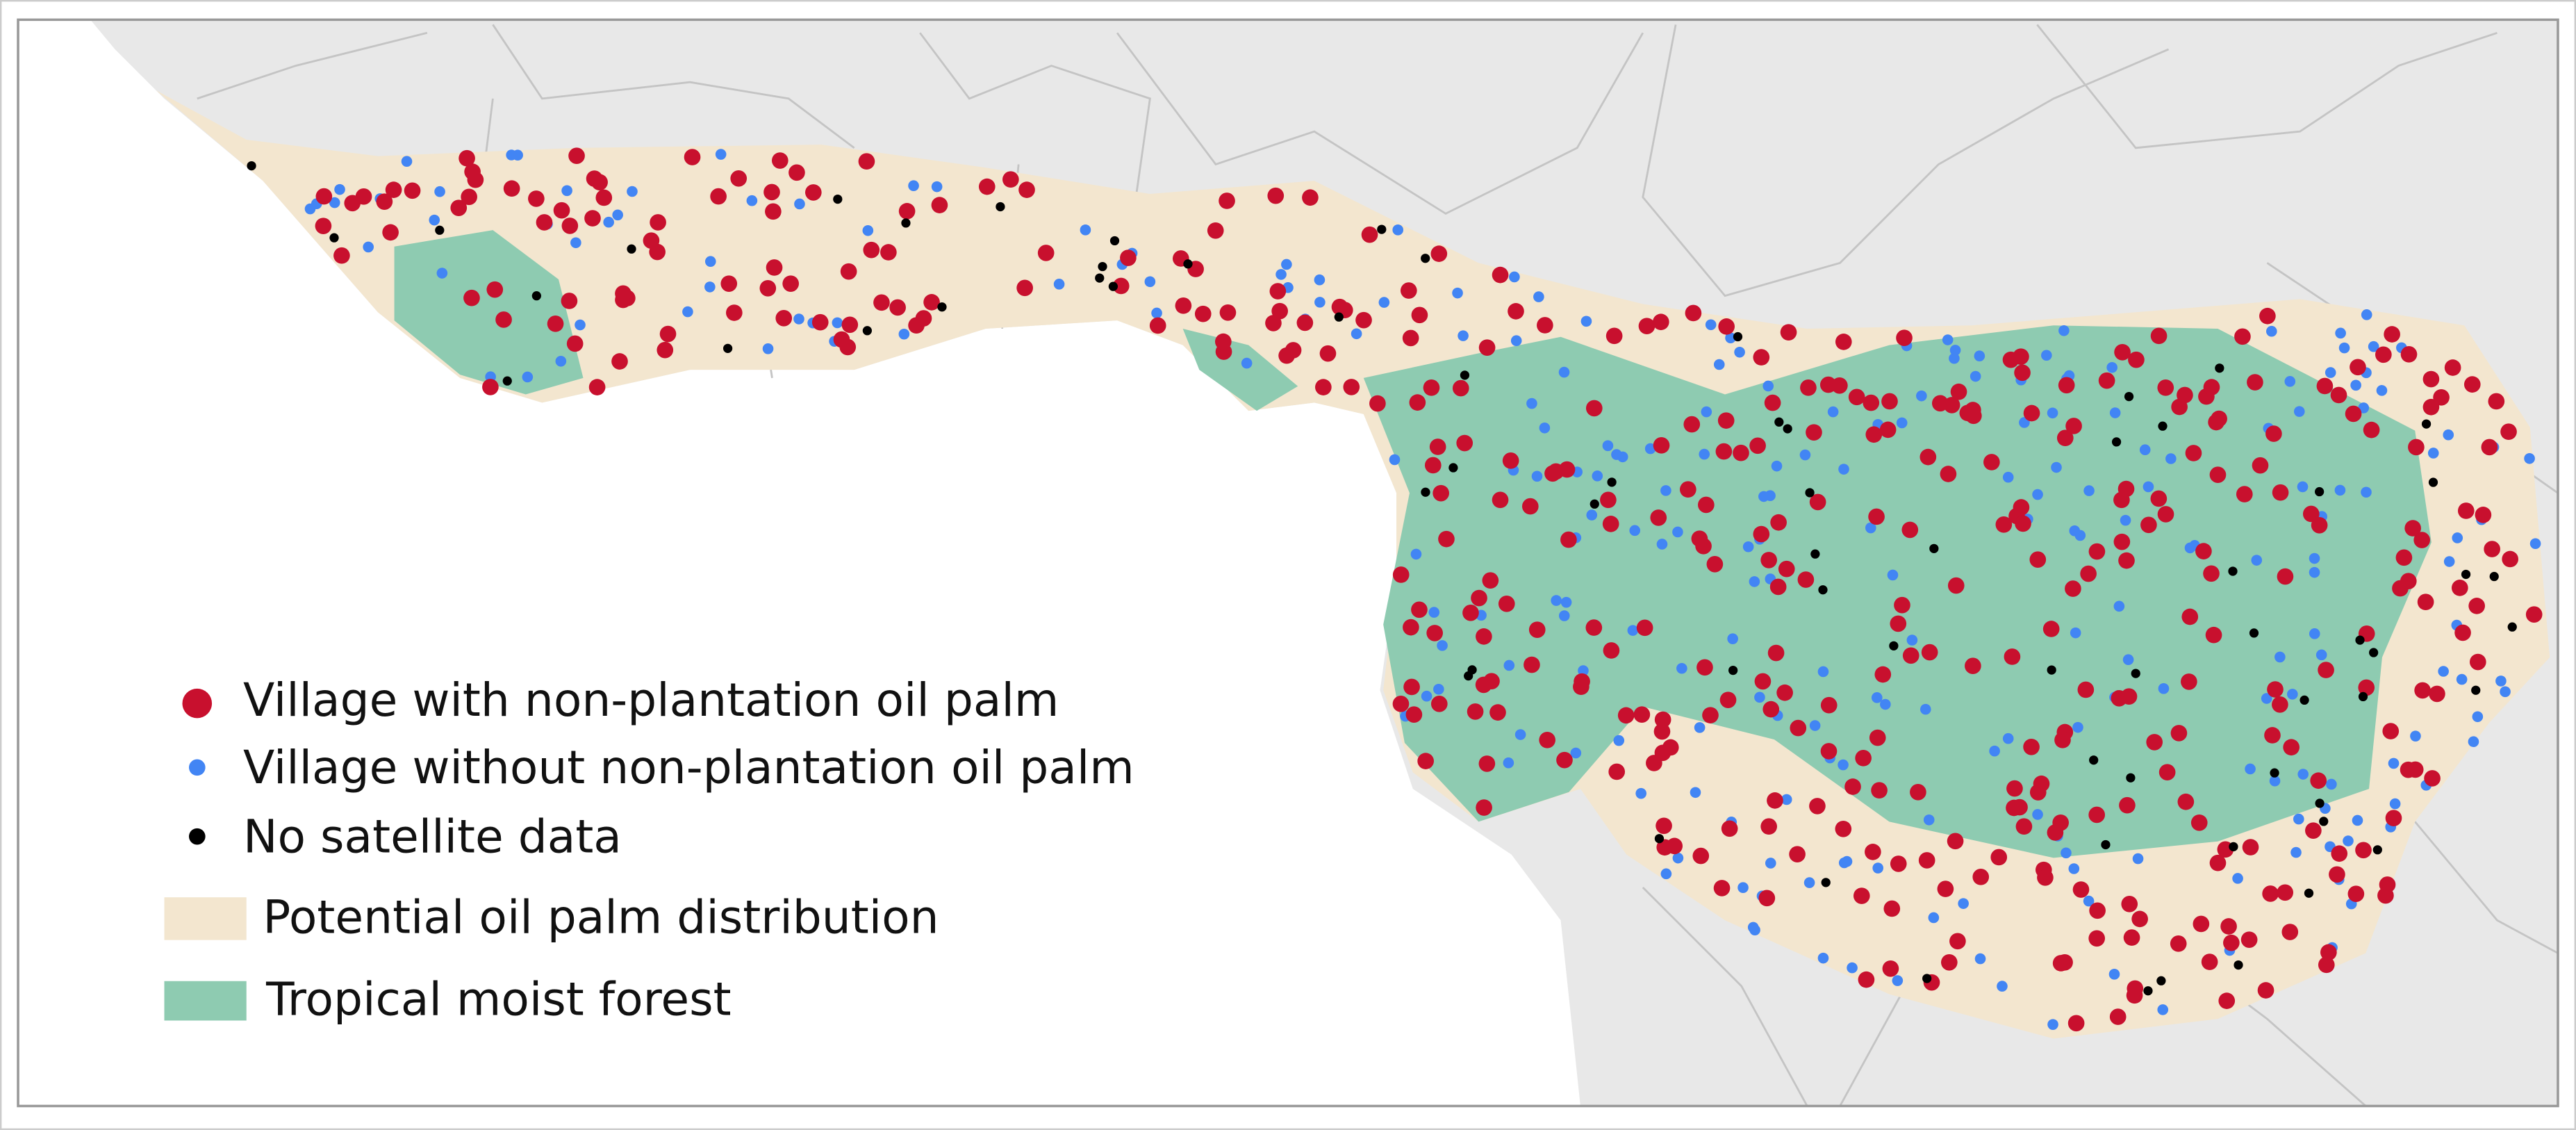 The image size is (2576, 1130). Describe the element at coordinates (651, 700) in the screenshot. I see `legend-label: Village with non-plantation oil palm` at that location.